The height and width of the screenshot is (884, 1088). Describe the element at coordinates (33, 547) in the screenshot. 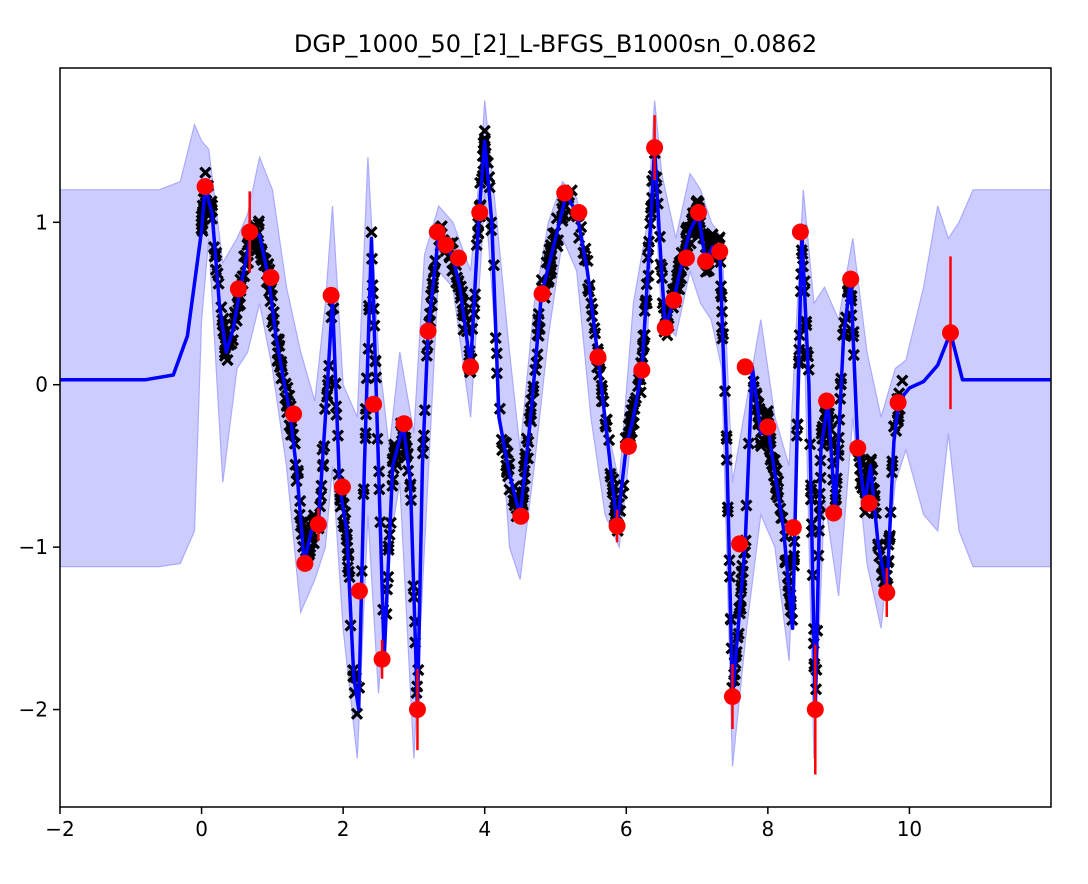

I see `y-tick-label: −1` at that location.